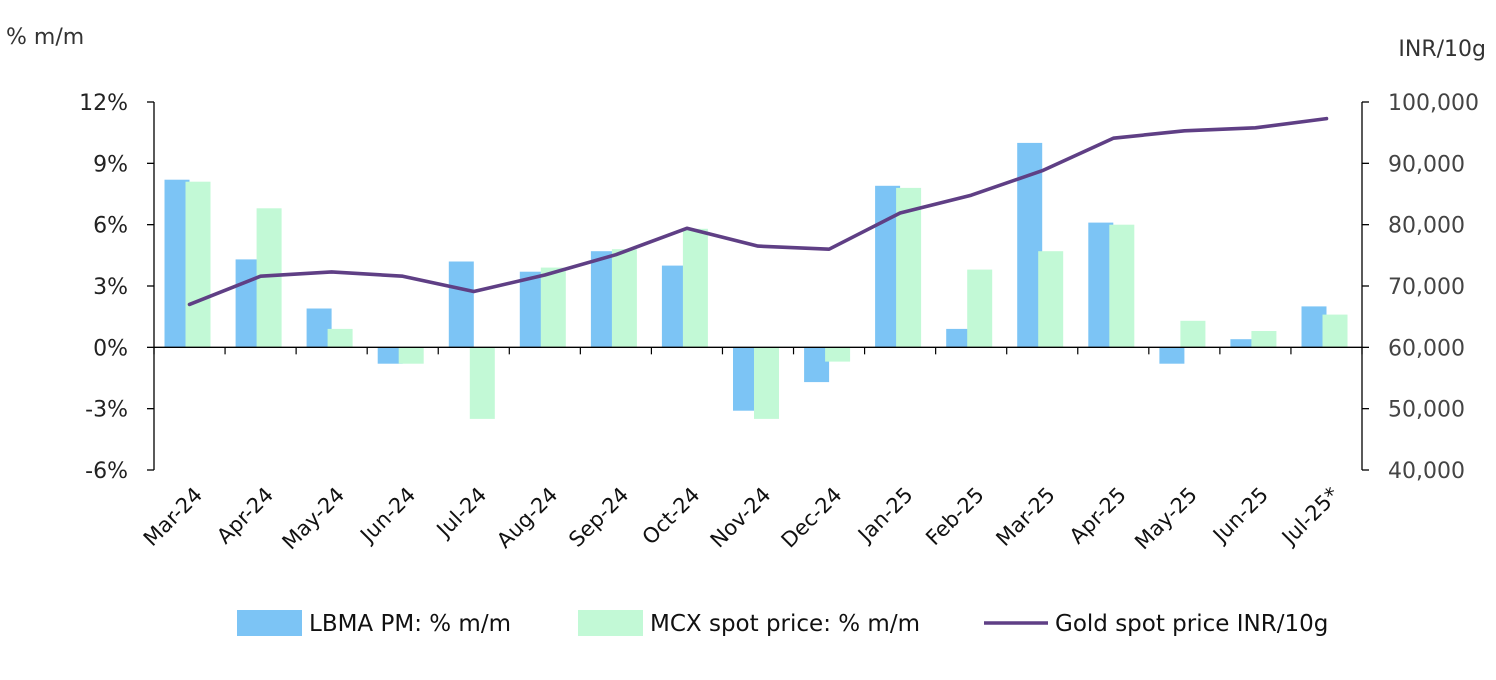 This screenshot has width=1496, height=680. Describe the element at coordinates (1191, 624) in the screenshot. I see `legend-label-gold: Gold spot price INR/10g` at that location.